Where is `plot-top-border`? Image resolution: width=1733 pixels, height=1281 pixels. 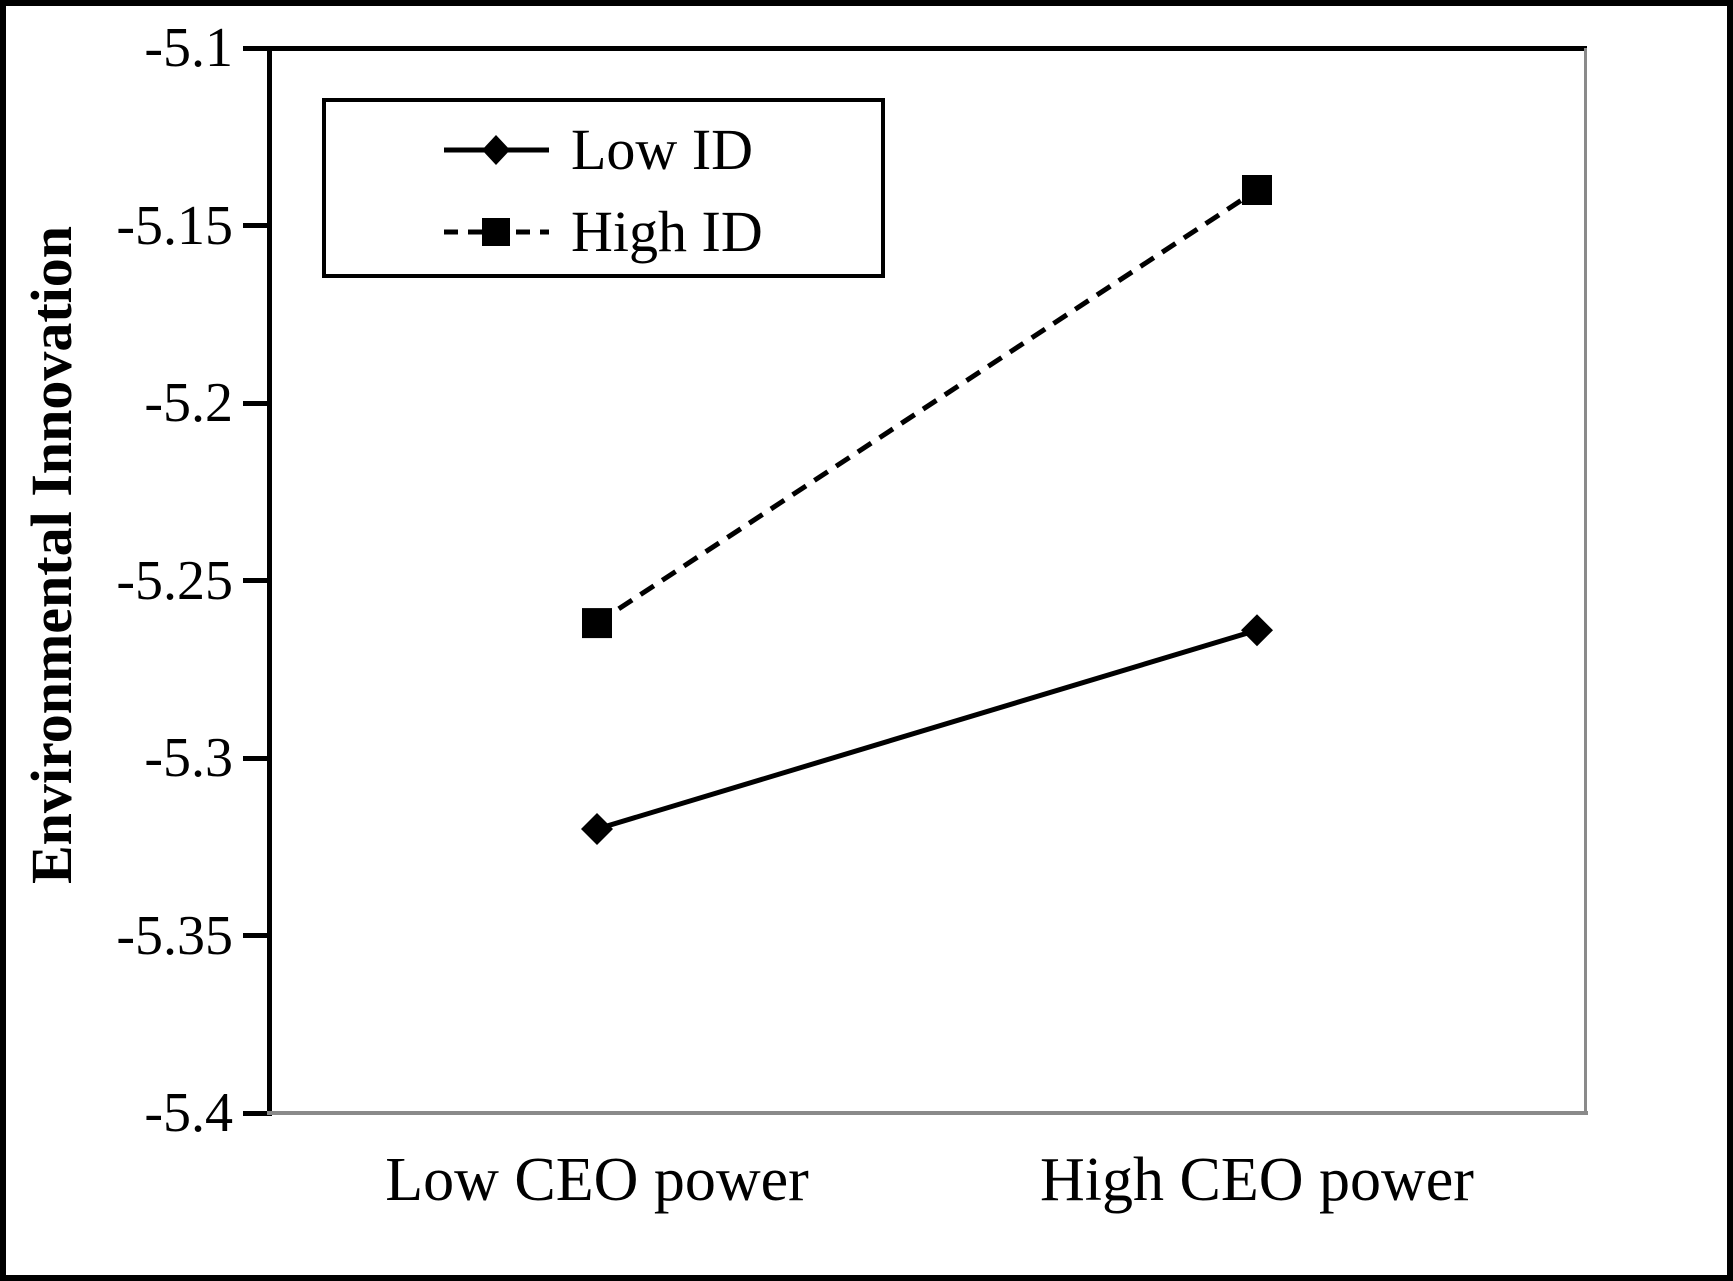
plot-top-border is located at coordinates (915, 48).